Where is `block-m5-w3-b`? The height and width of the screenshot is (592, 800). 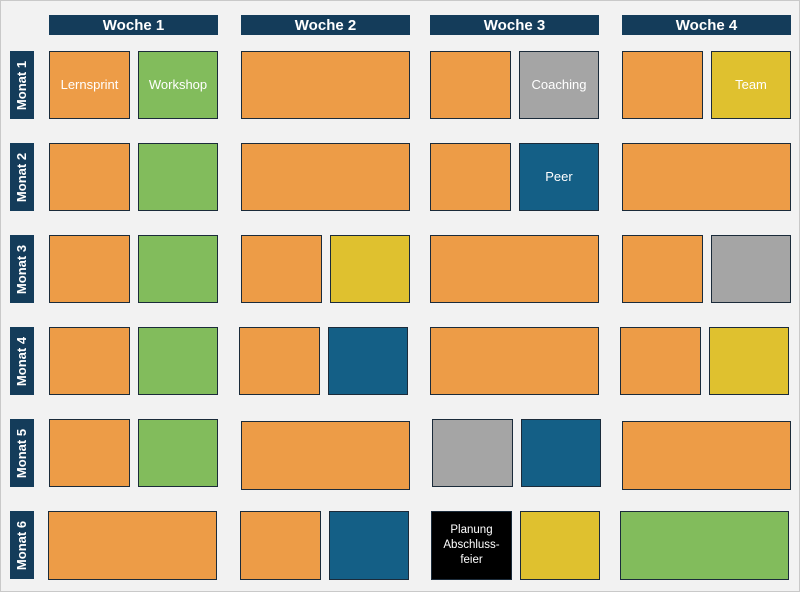
block-m5-w3-b is located at coordinates (561, 453).